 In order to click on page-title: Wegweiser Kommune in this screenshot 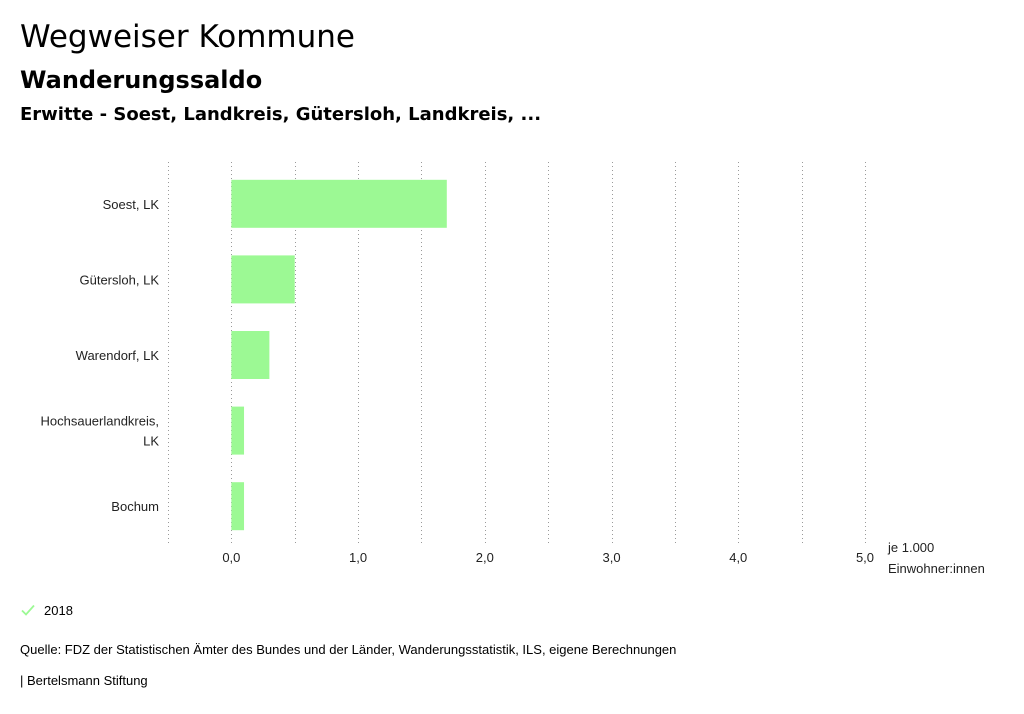, I will do `click(187, 37)`.